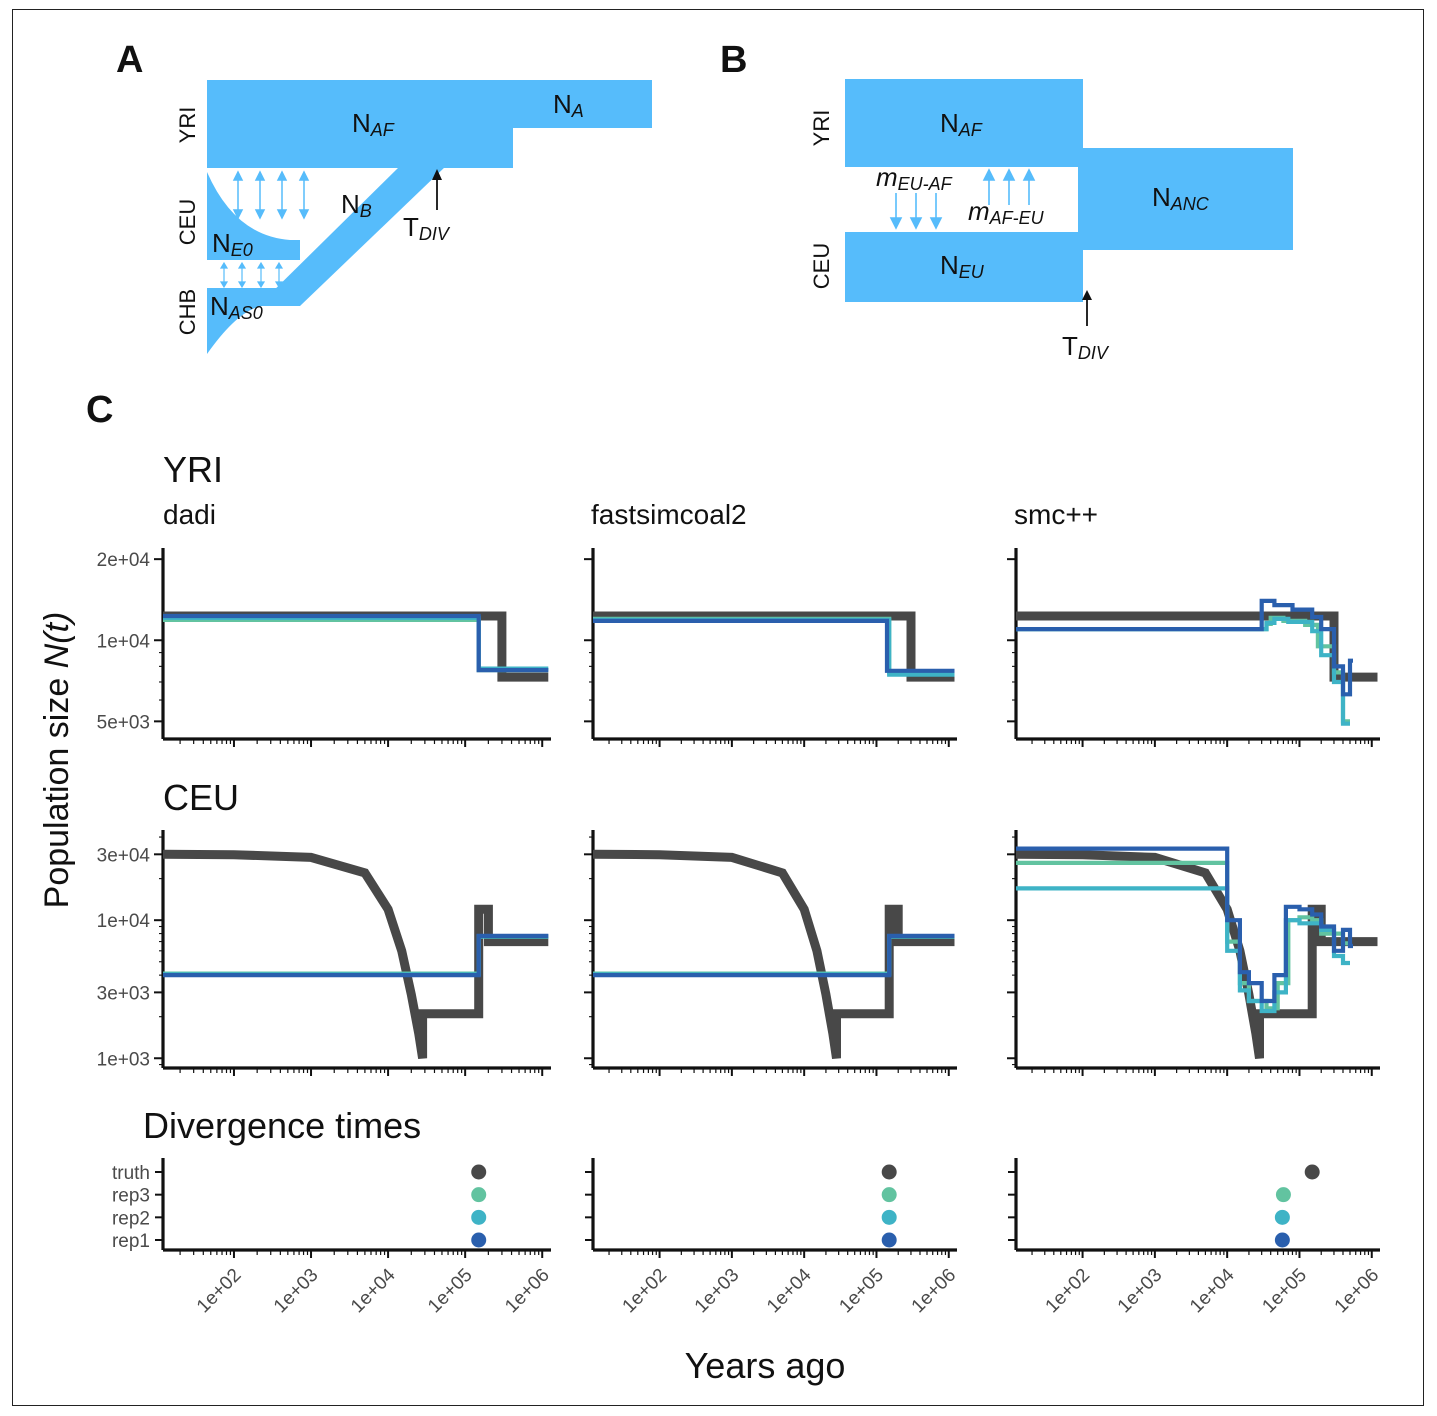 This screenshot has height=1416, width=1437. What do you see at coordinates (131, 1218) in the screenshot?
I see `y-category-label: rep2` at bounding box center [131, 1218].